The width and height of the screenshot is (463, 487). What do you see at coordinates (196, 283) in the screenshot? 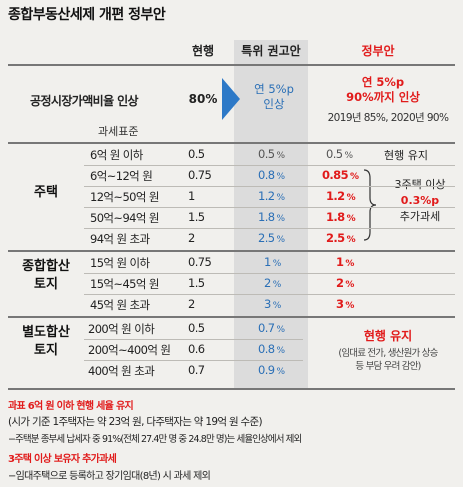
I see `current-c2: 1.5` at bounding box center [196, 283].